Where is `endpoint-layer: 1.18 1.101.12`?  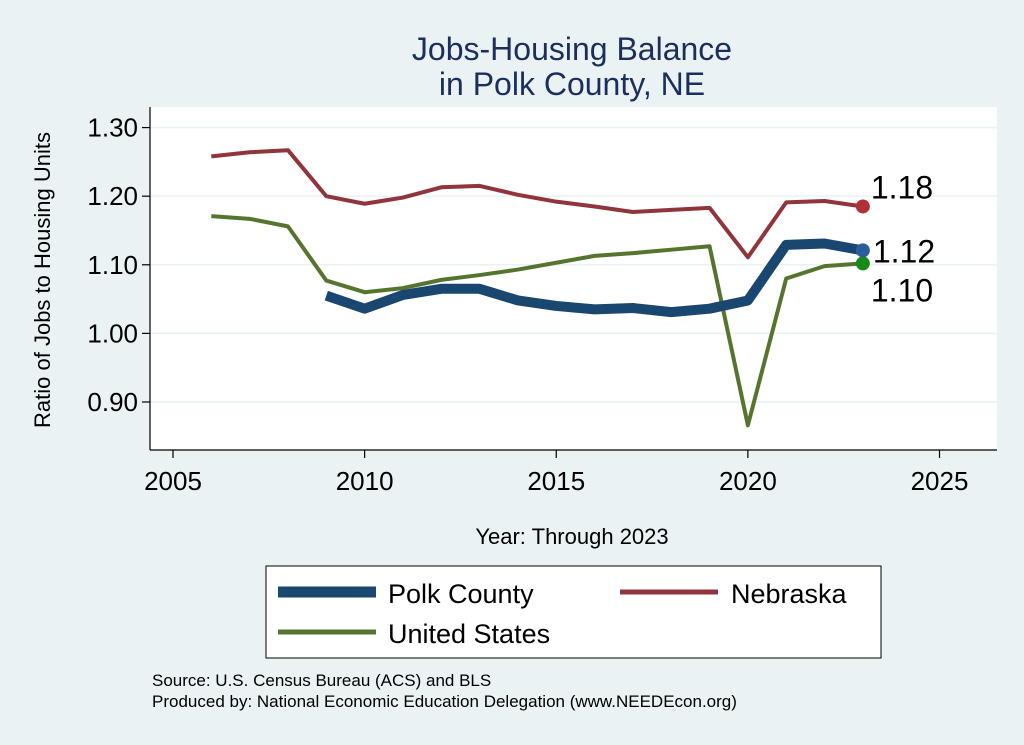
endpoint-layer: 1.18 1.101.12 is located at coordinates (895, 238).